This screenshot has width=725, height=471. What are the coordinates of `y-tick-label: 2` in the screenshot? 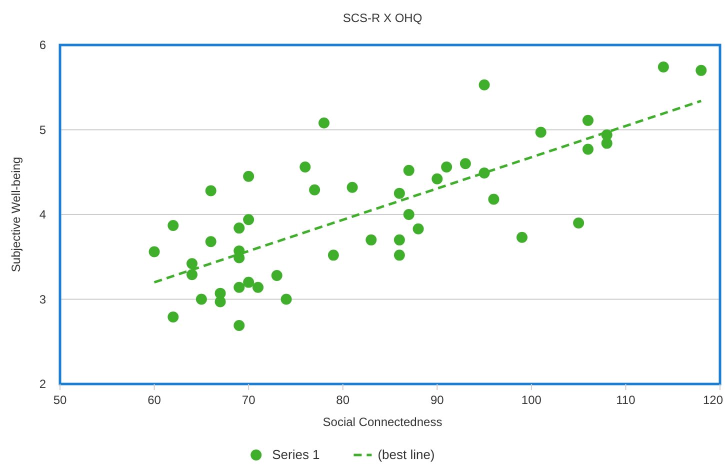 It's located at (42, 384).